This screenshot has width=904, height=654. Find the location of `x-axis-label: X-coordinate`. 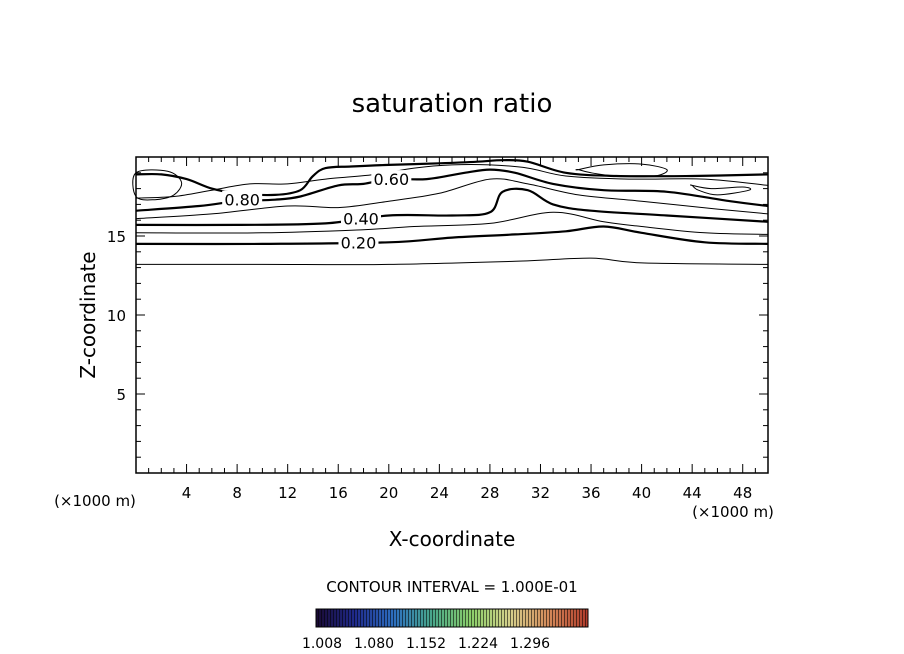

x-axis-label: X-coordinate is located at coordinates (452, 539).